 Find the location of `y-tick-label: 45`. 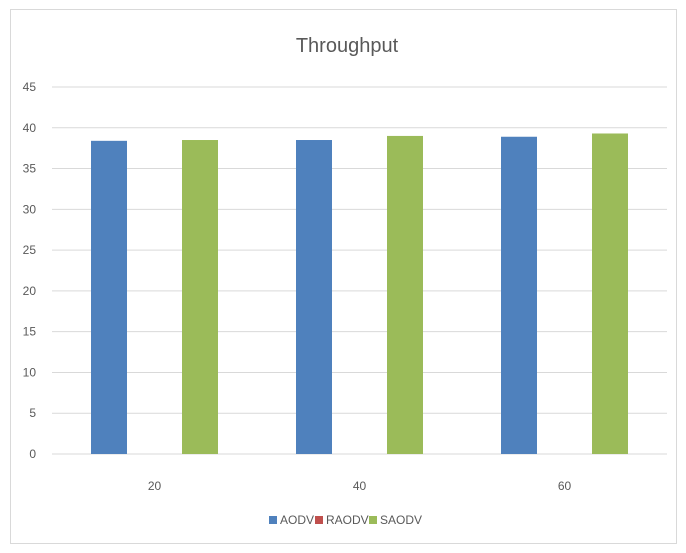

y-tick-label: 45 is located at coordinates (30, 87).